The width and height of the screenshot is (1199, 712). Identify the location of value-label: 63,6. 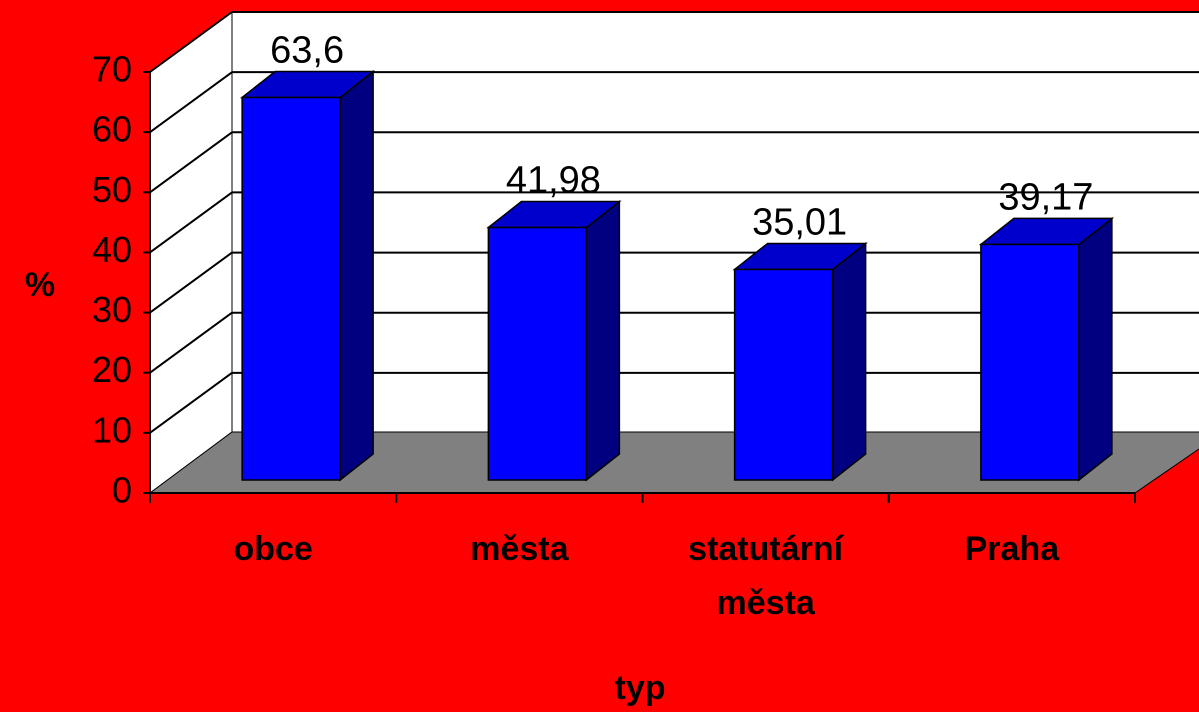
(307, 51).